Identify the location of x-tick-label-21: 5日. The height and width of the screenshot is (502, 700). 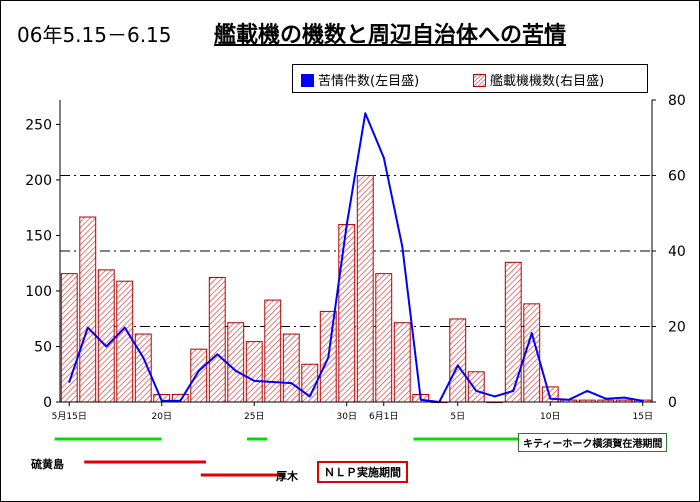
(457, 416).